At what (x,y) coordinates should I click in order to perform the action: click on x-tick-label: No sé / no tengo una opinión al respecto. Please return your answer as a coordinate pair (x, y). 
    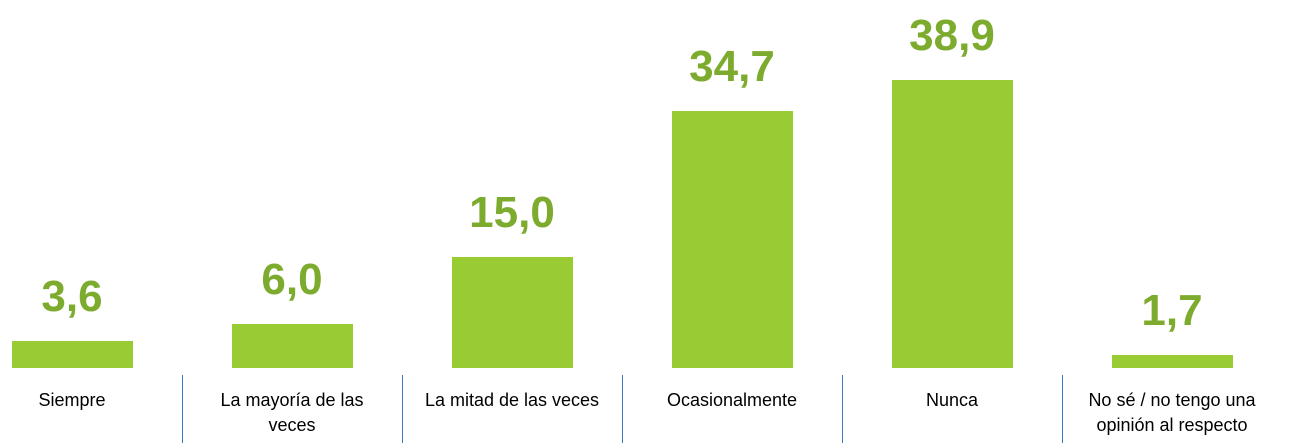
    Looking at the image, I should click on (1172, 412).